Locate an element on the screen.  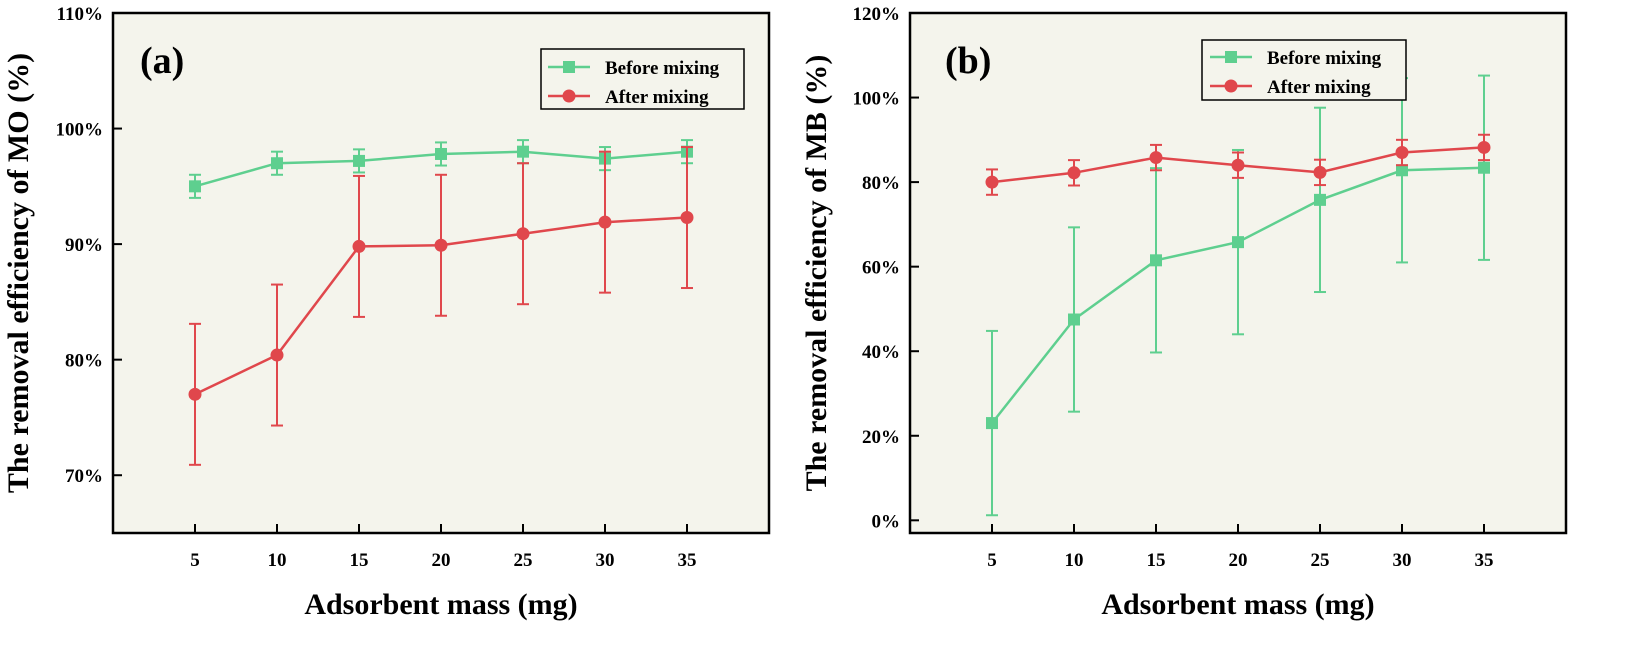
x-tick-label-b: 30 is located at coordinates (1402, 560).